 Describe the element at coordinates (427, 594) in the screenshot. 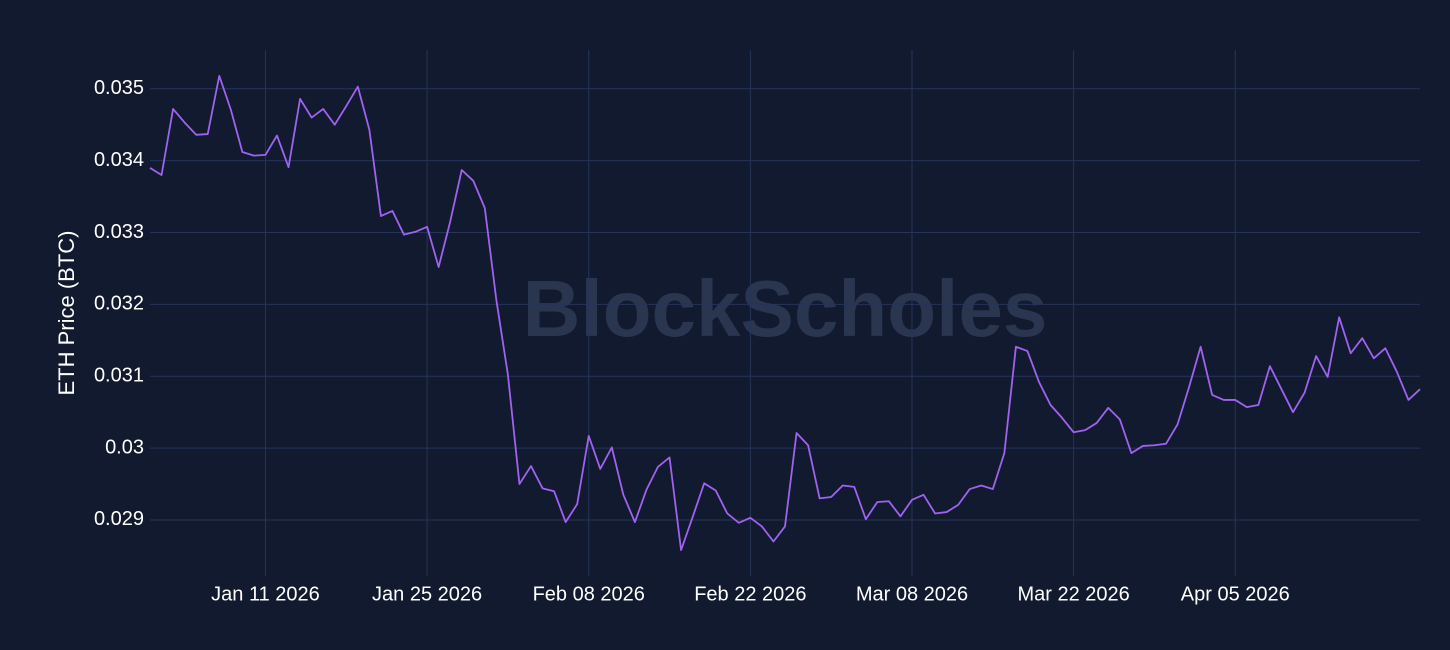

I see `x-tick-label: Jan 25 2026` at that location.